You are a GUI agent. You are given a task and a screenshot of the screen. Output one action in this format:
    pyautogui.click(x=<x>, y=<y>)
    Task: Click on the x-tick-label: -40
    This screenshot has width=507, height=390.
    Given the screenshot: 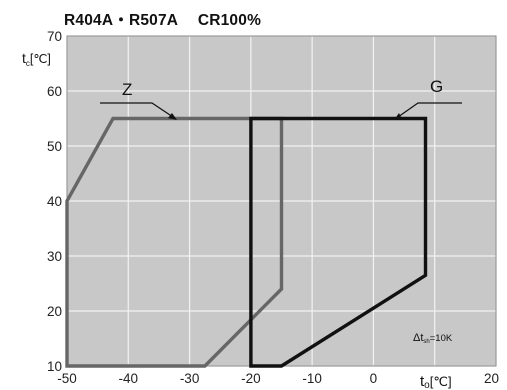 What is the action you would take?
    pyautogui.click(x=129, y=378)
    